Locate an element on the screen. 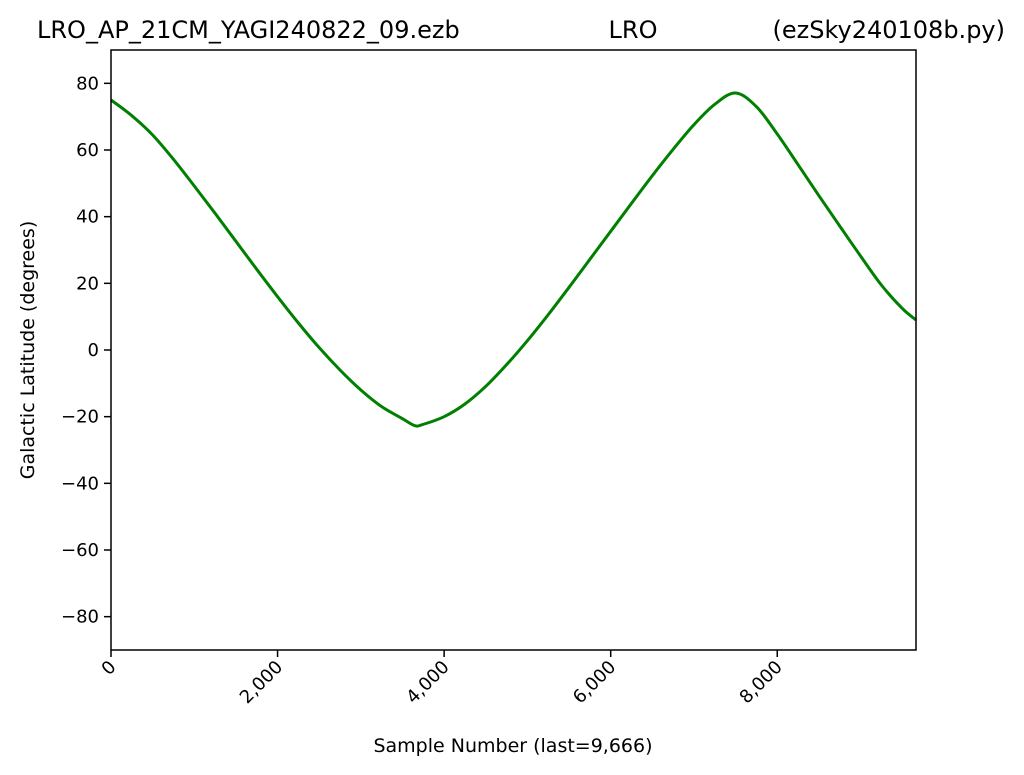  y-tick-label: −40 is located at coordinates (80, 483).